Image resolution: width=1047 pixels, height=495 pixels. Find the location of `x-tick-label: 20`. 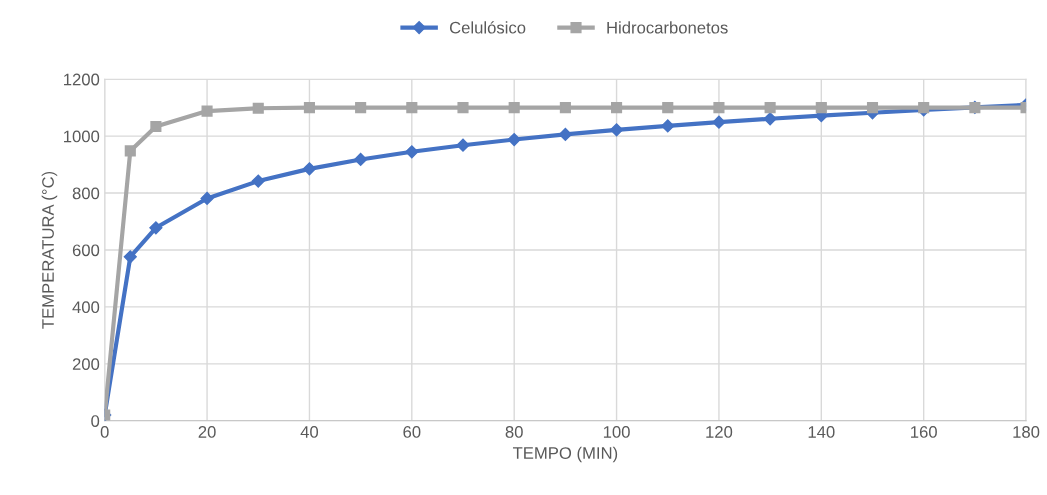

x-tick-label: 20 is located at coordinates (207, 432).